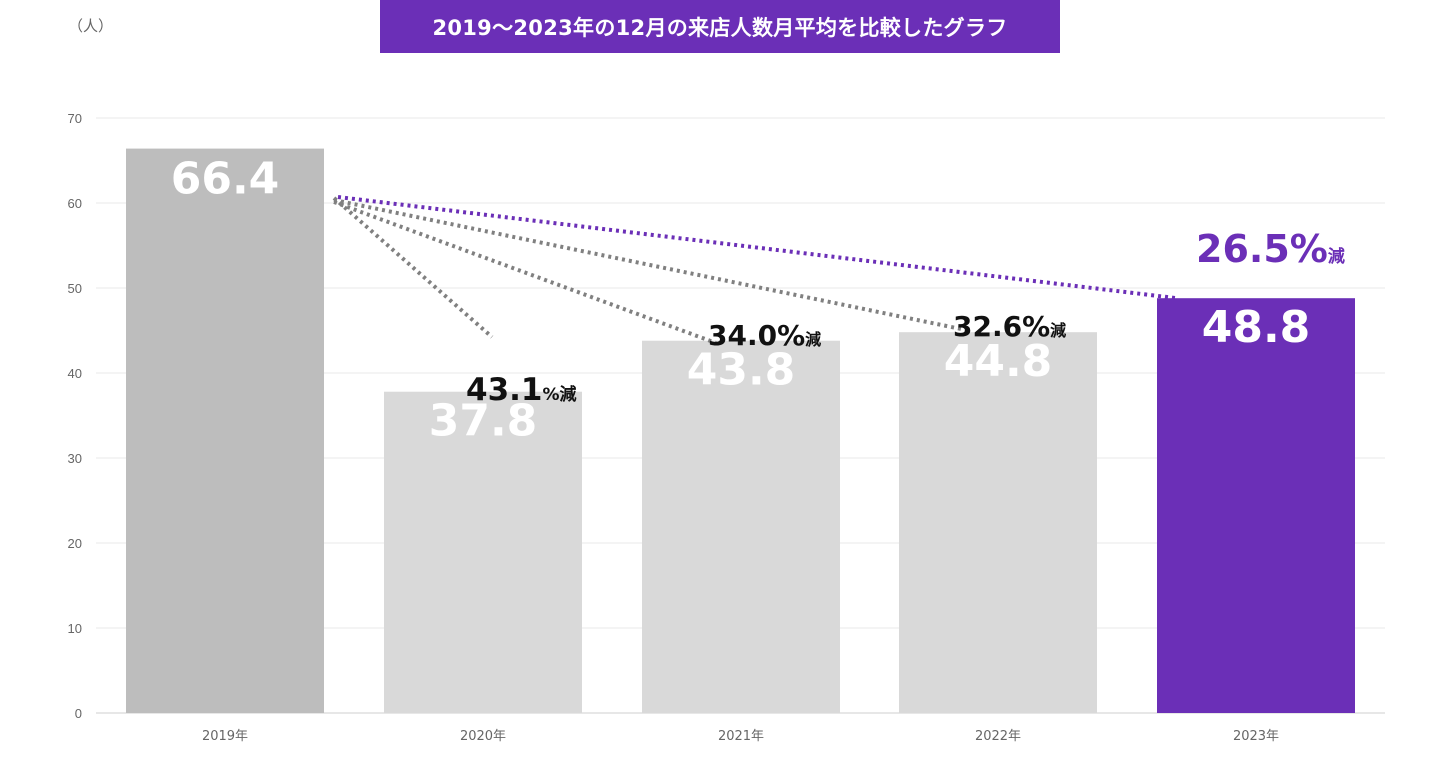 The height and width of the screenshot is (775, 1440). I want to click on bar-value-label: 37.8, so click(483, 421).